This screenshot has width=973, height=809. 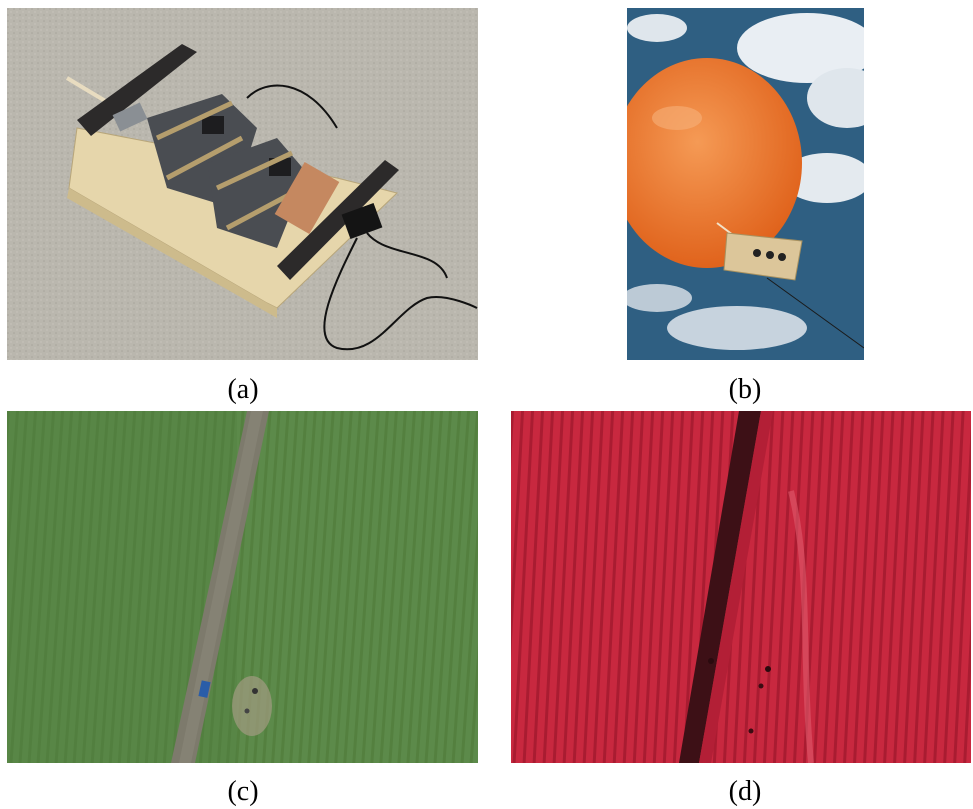 What do you see at coordinates (243, 389) in the screenshot?
I see `caption-a: (a)` at bounding box center [243, 389].